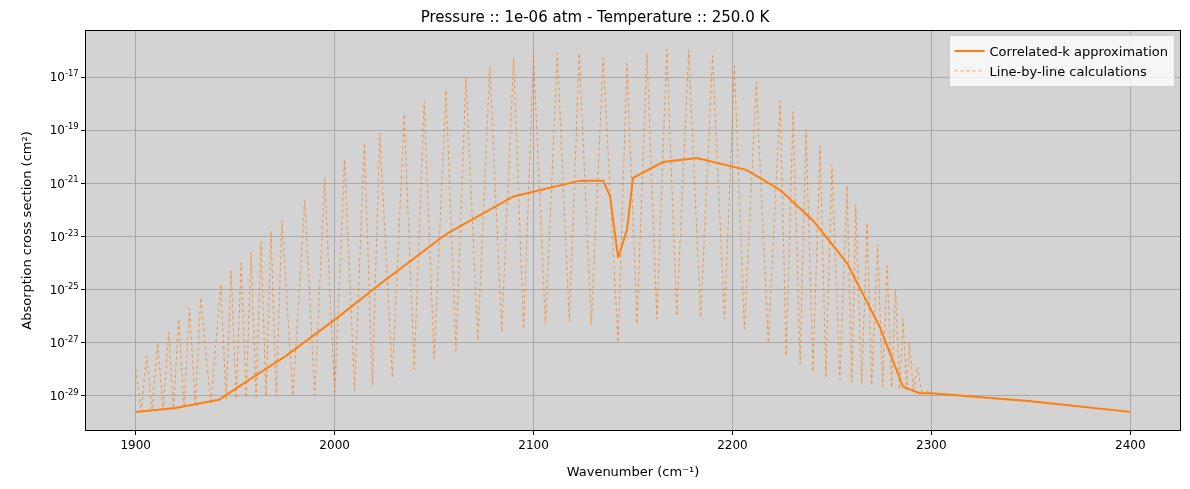 The image size is (1190, 489). Describe the element at coordinates (135, 445) in the screenshot. I see `x-tick-label: 1900` at that location.